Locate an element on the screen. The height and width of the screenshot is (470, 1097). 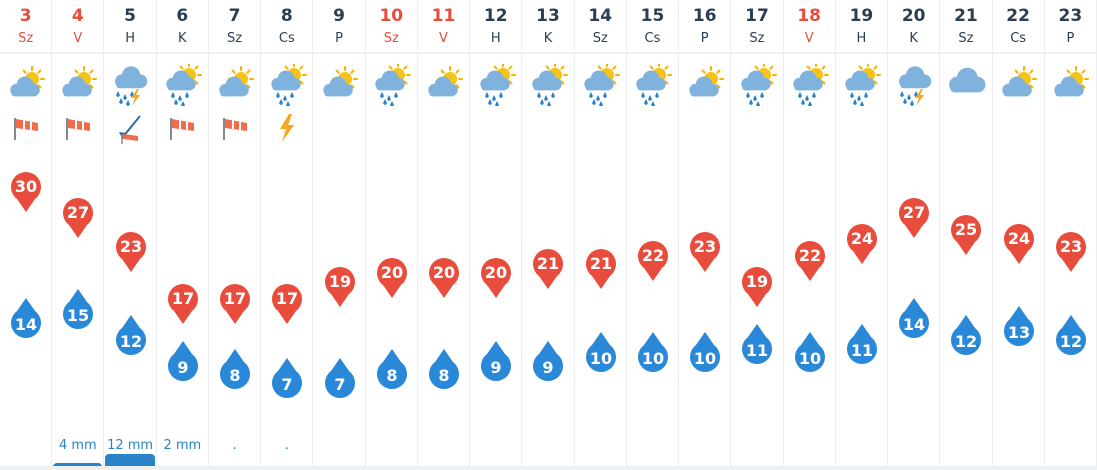
day-number: 7 is located at coordinates (234, 16).